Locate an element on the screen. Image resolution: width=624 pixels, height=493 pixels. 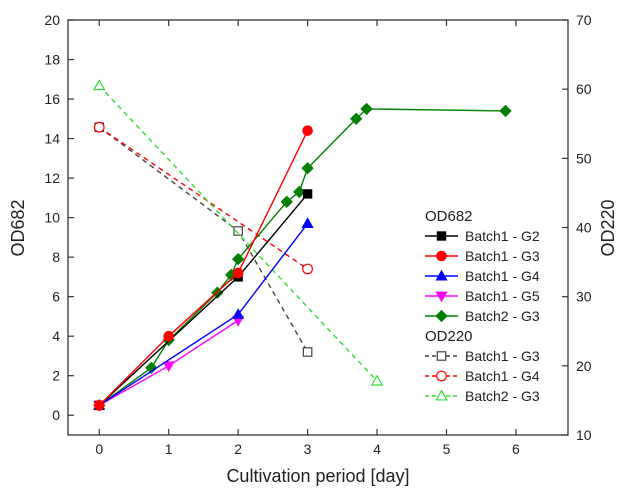
y-left-tick-label: 18 is located at coordinates (52, 60).